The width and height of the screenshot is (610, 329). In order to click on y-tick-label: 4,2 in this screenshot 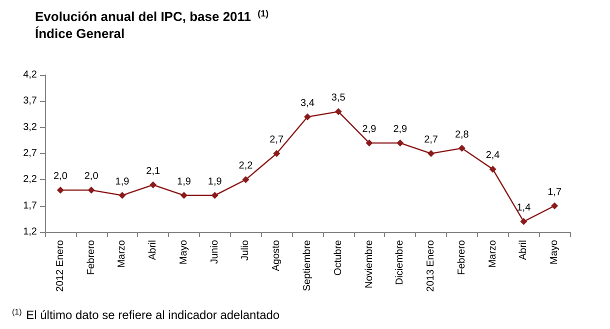, I will do `click(30, 75)`.